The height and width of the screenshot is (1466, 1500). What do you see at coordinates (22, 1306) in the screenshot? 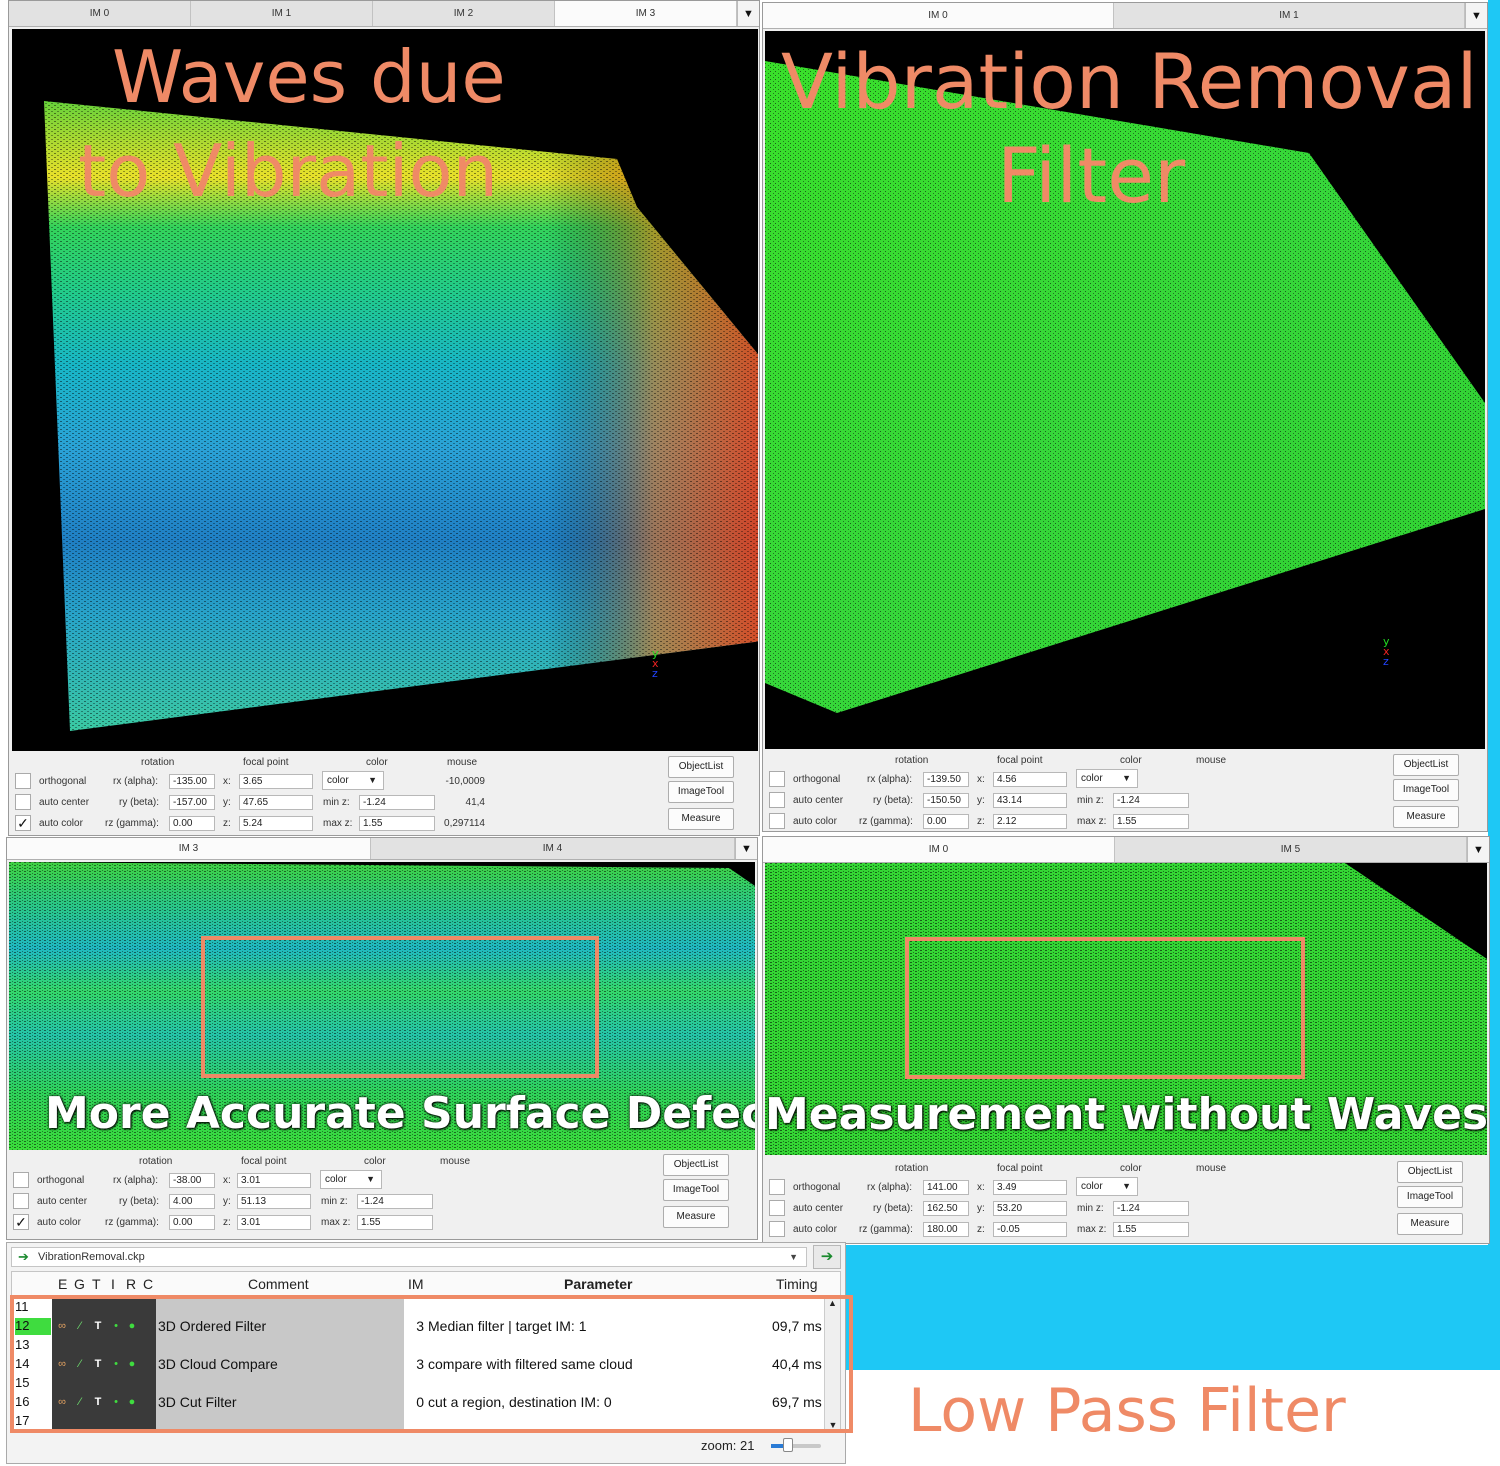
I see `table-row: 11` at bounding box center [22, 1306].